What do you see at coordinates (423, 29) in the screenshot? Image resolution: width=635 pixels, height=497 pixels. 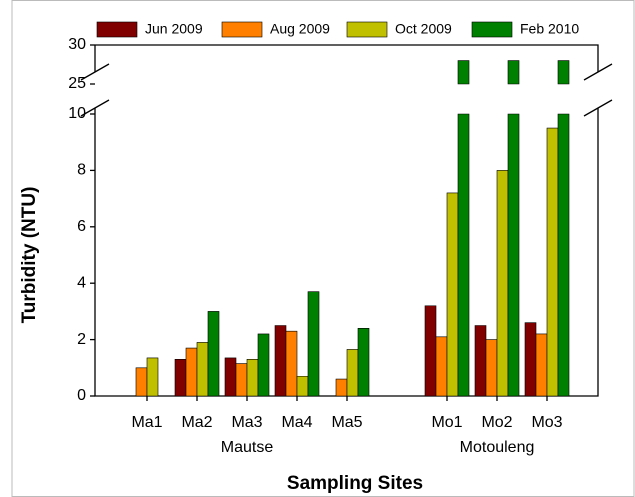 I see `legend-label: Oct 2009` at bounding box center [423, 29].